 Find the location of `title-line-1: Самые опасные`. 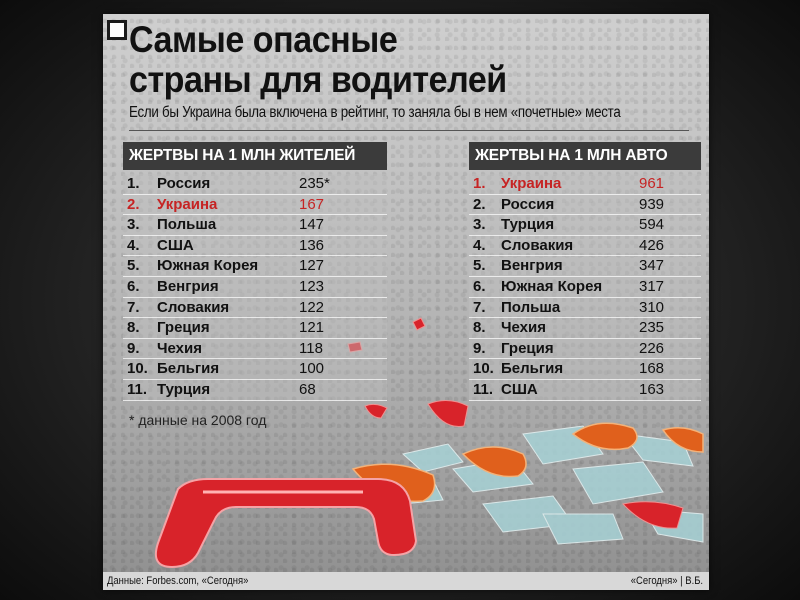

title-line-1: Самые опасные is located at coordinates (263, 39).